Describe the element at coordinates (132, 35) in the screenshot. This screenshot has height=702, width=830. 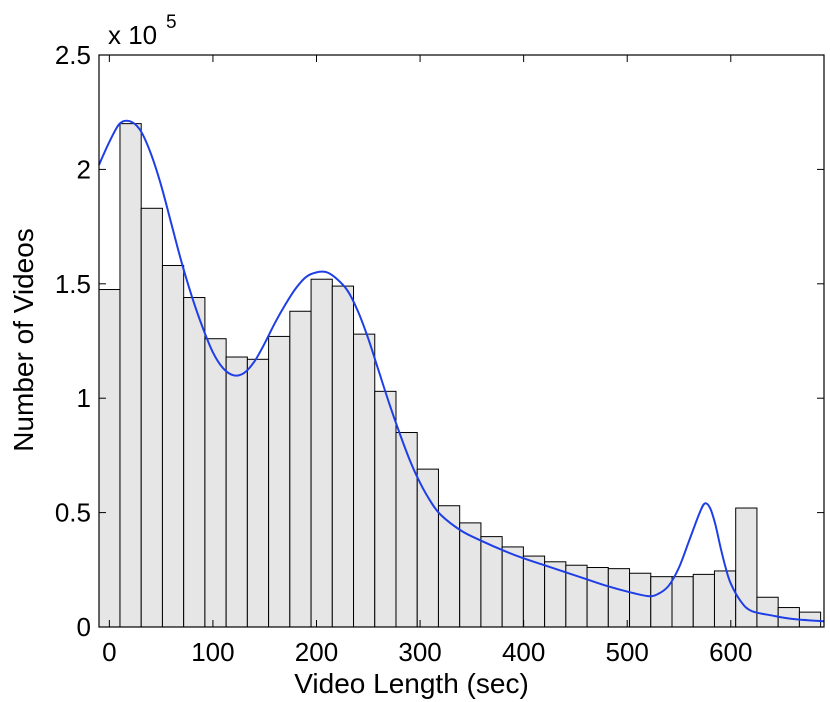
I see `y-multiplier-base: x 10` at that location.